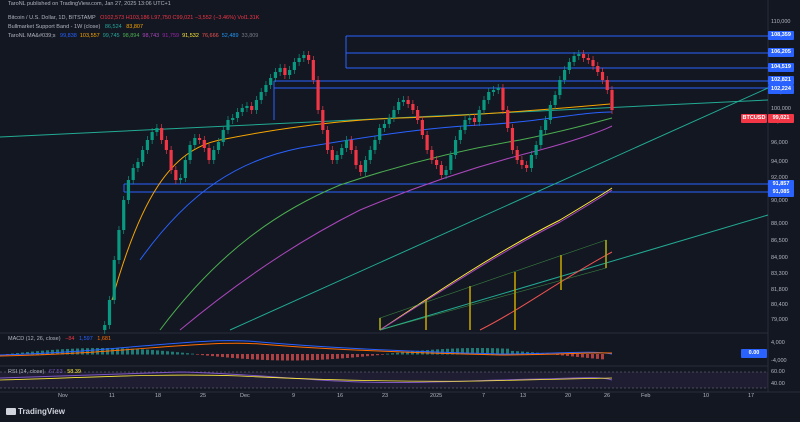 The image size is (800, 422). I want to click on price-tag: 91,085, so click(781, 192).